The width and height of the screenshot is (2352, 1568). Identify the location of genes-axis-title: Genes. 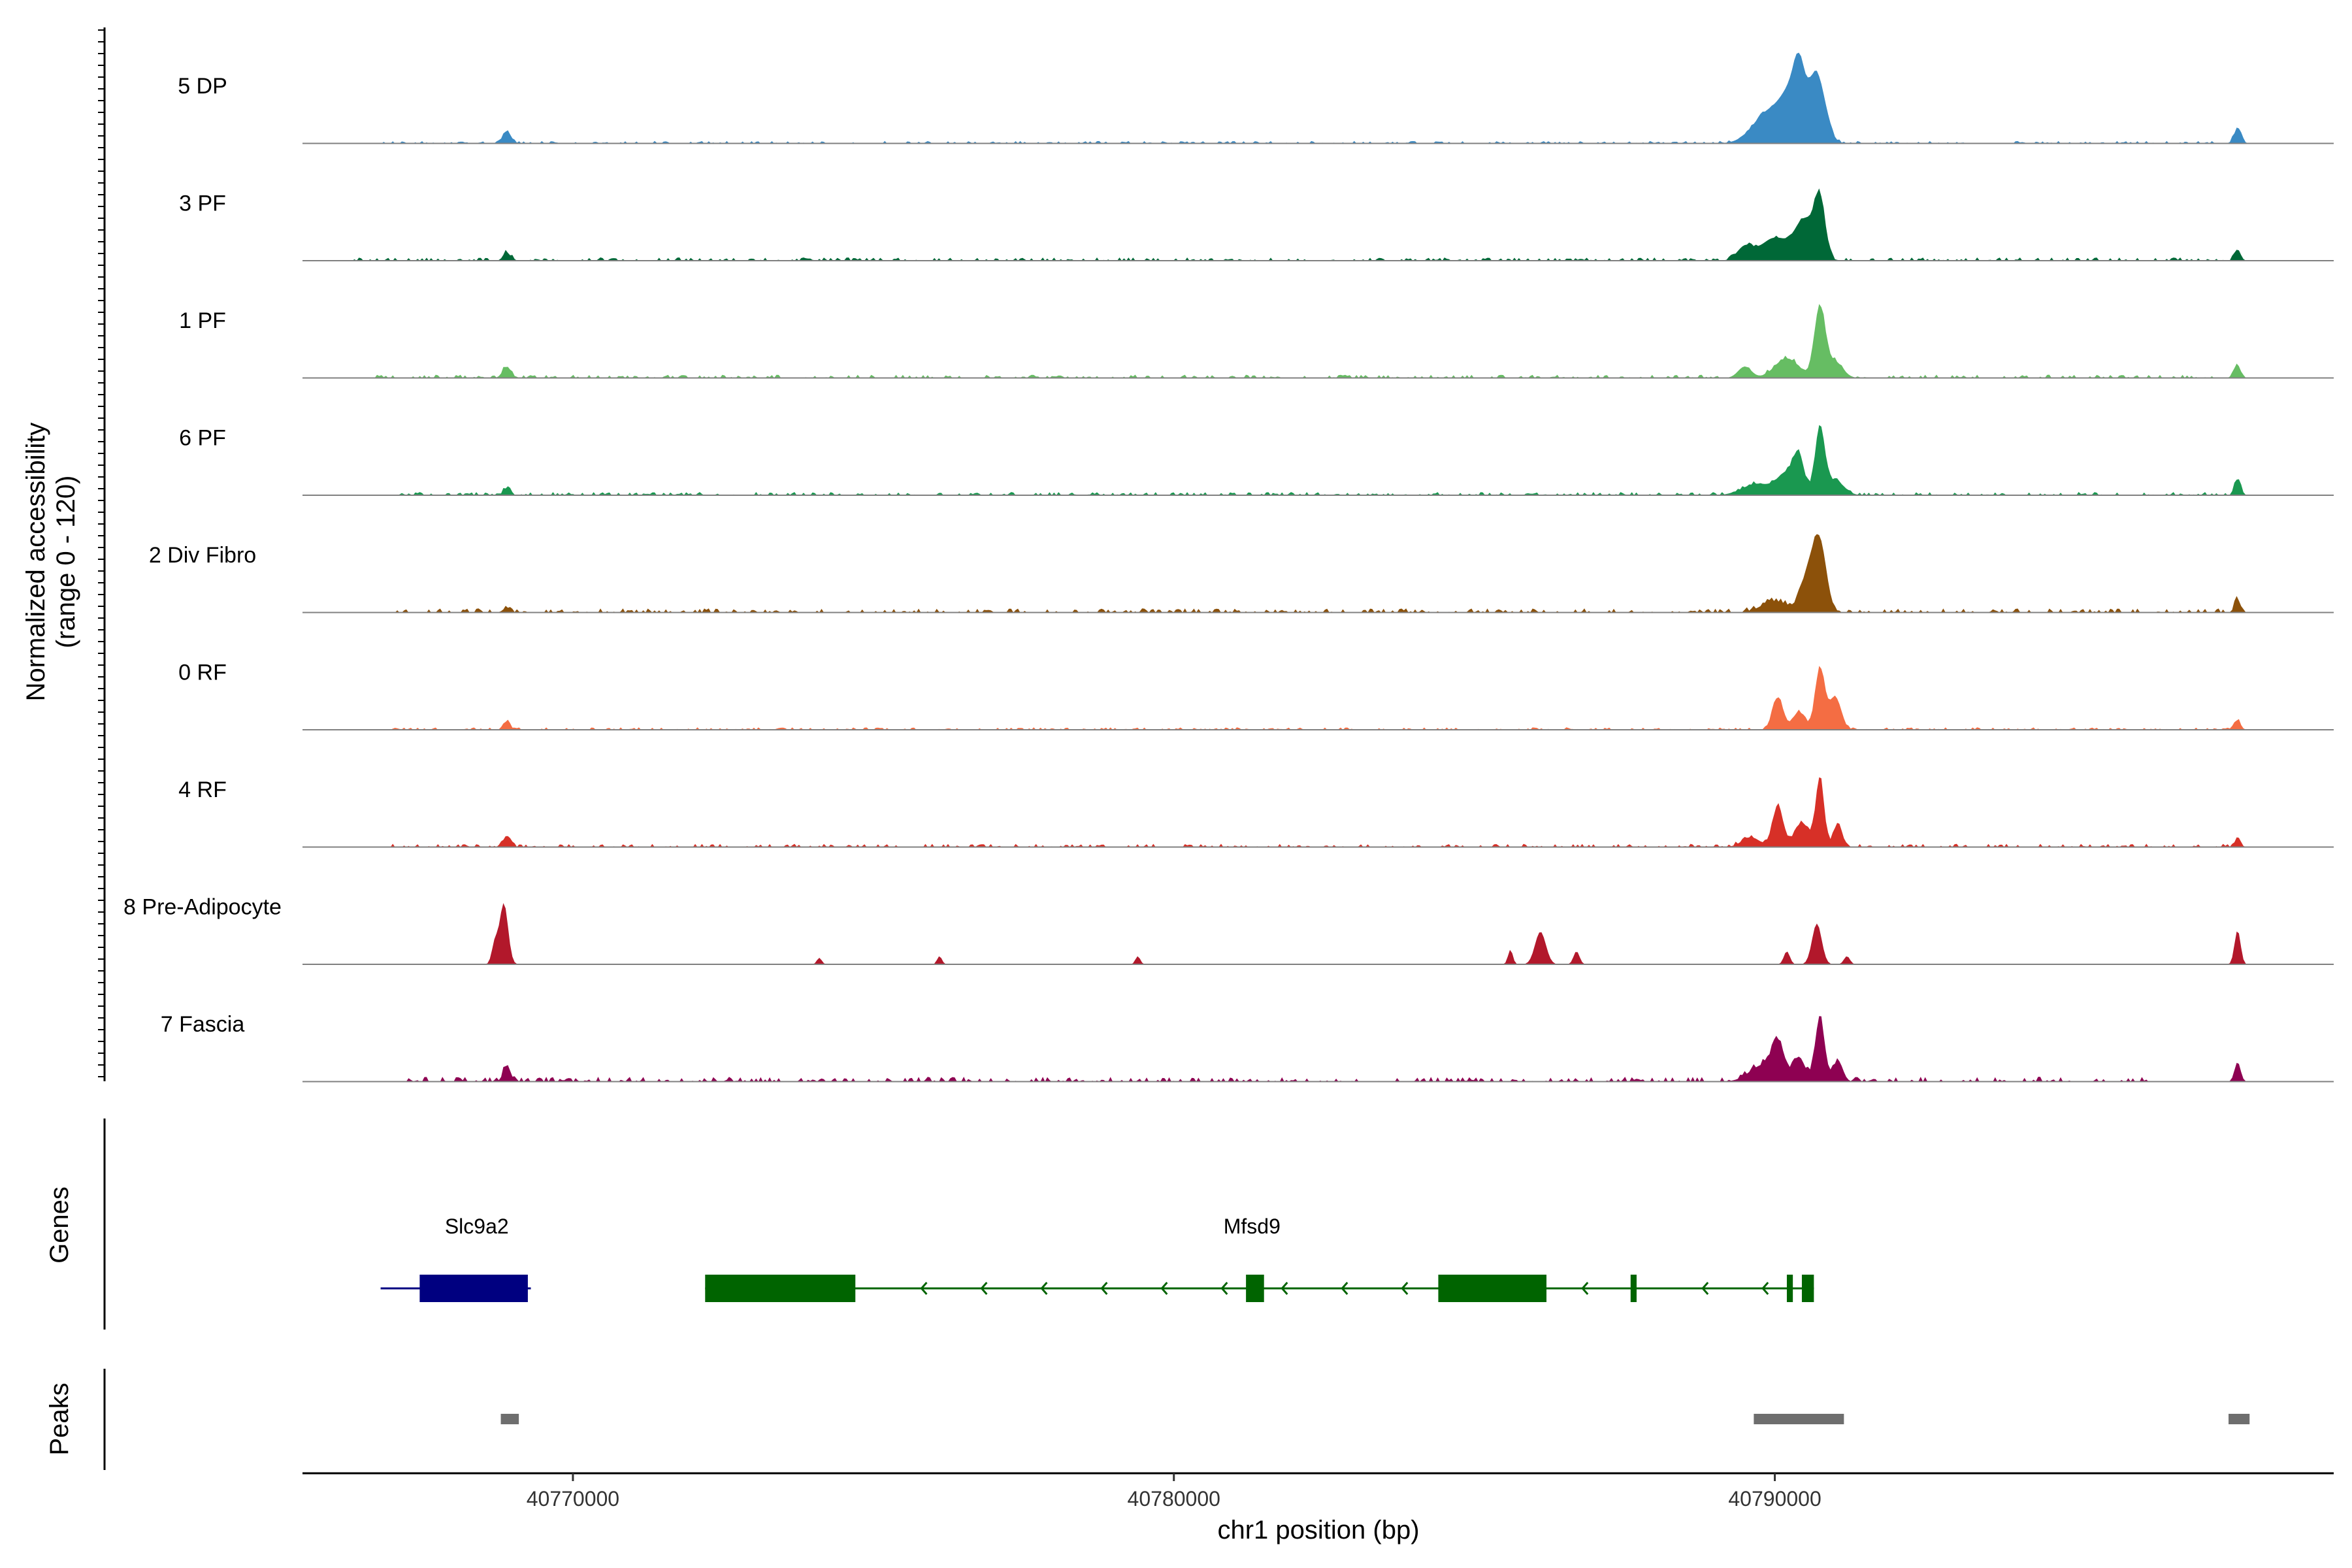
(59, 1225).